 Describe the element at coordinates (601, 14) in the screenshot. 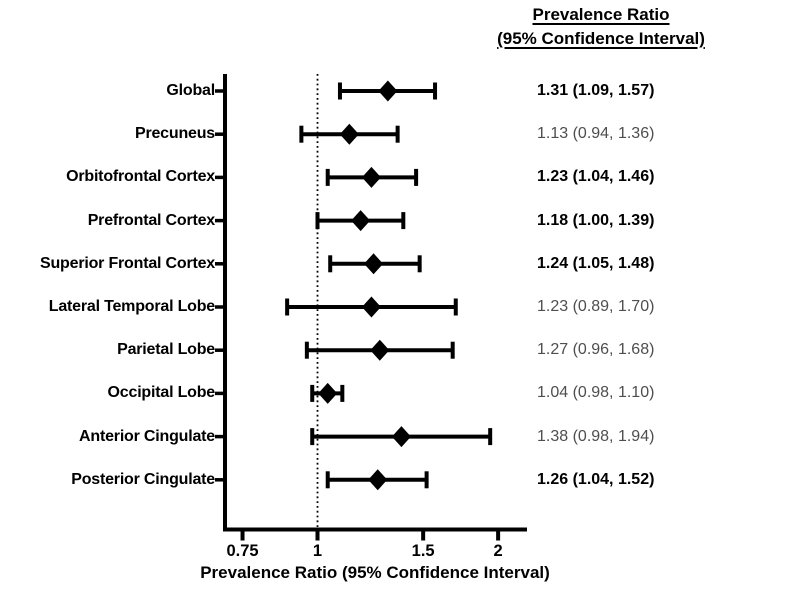

I see `column-header-line1: Prevalence Ratio` at that location.